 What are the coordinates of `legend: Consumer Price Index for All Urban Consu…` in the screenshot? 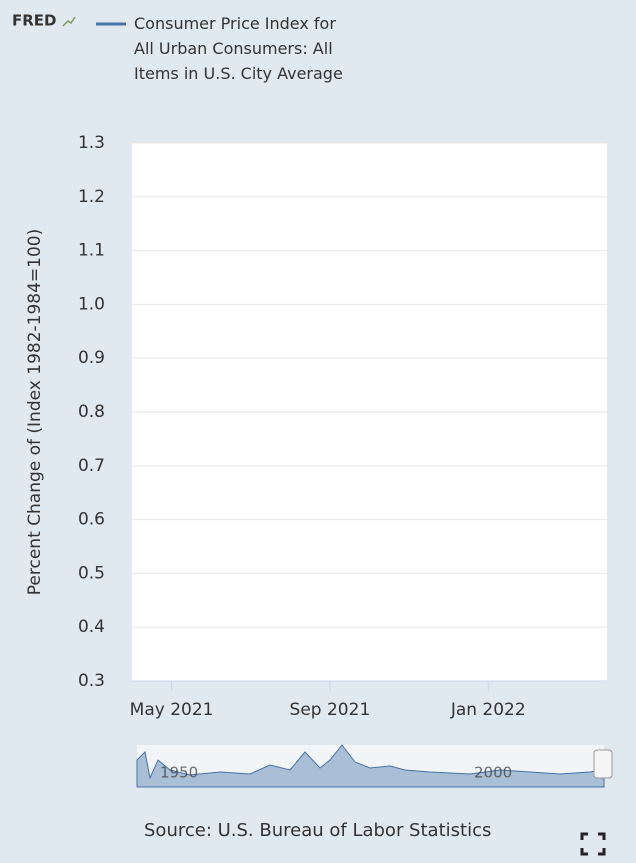 It's located at (238, 48).